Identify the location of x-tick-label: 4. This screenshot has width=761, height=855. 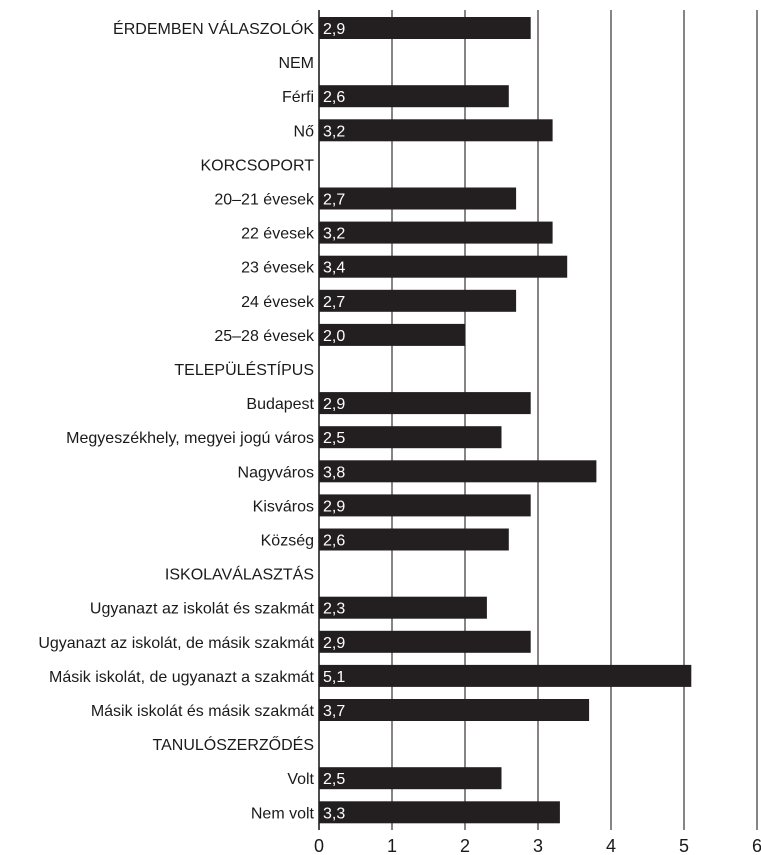
(611, 845).